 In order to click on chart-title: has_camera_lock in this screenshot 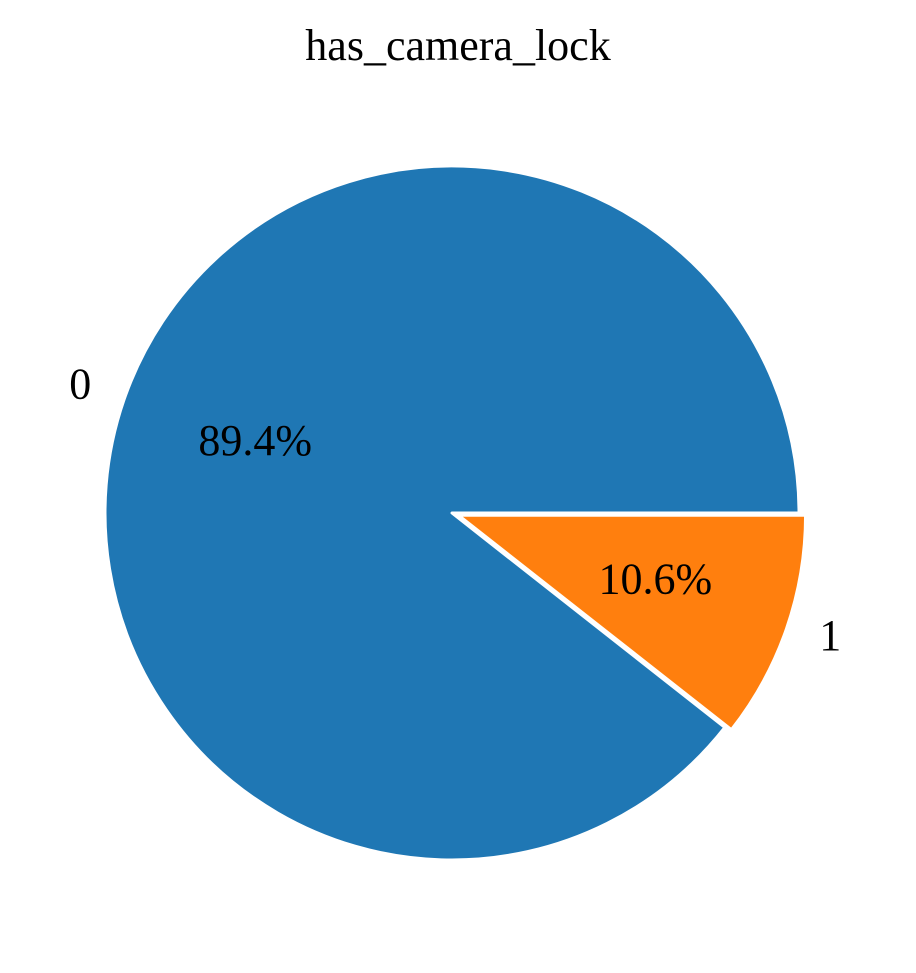, I will do `click(457, 45)`.